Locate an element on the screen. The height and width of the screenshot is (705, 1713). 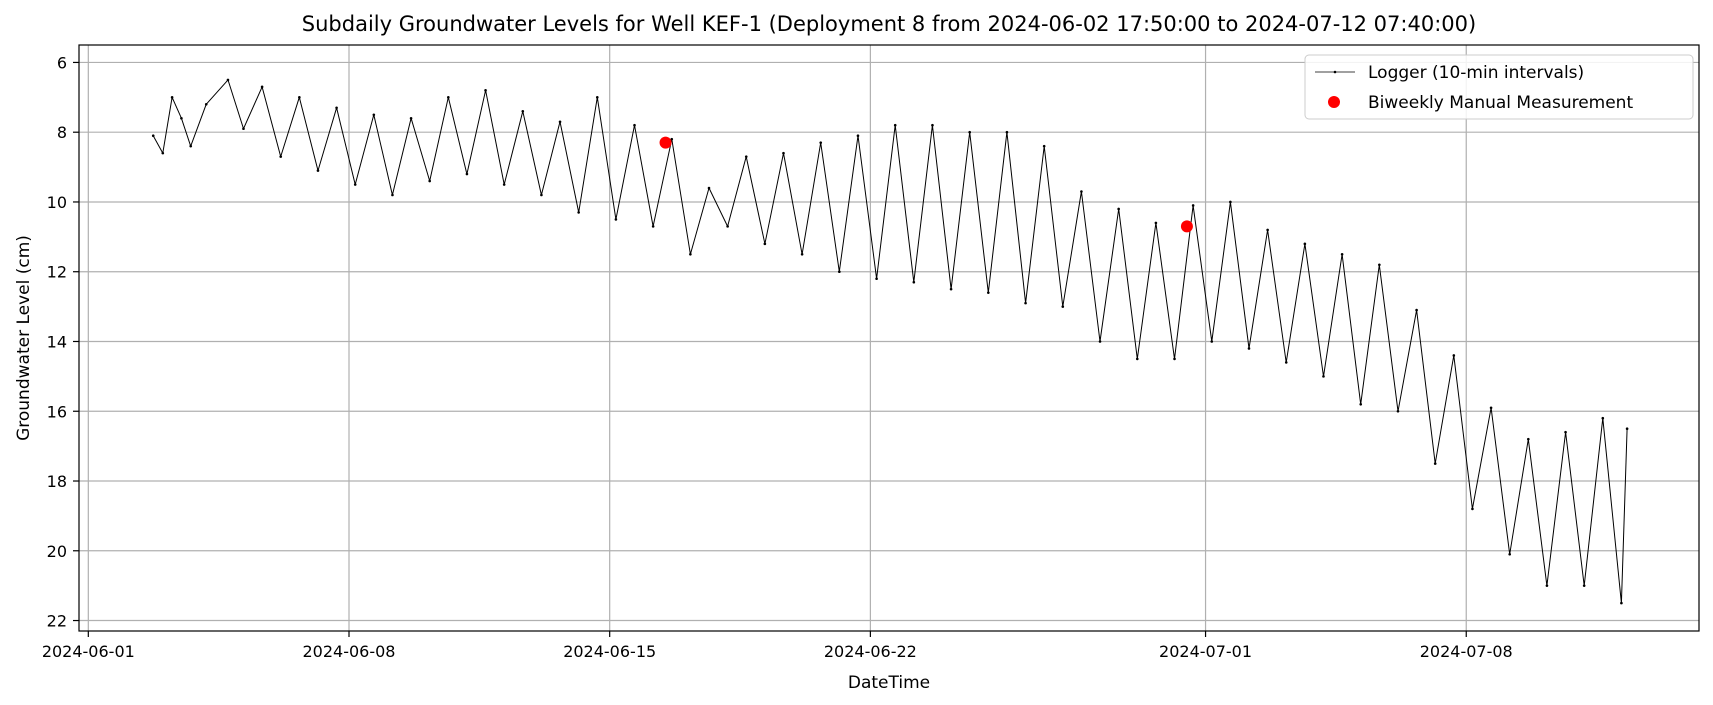
x-tick-label: 2024-06-01 is located at coordinates (88, 651).